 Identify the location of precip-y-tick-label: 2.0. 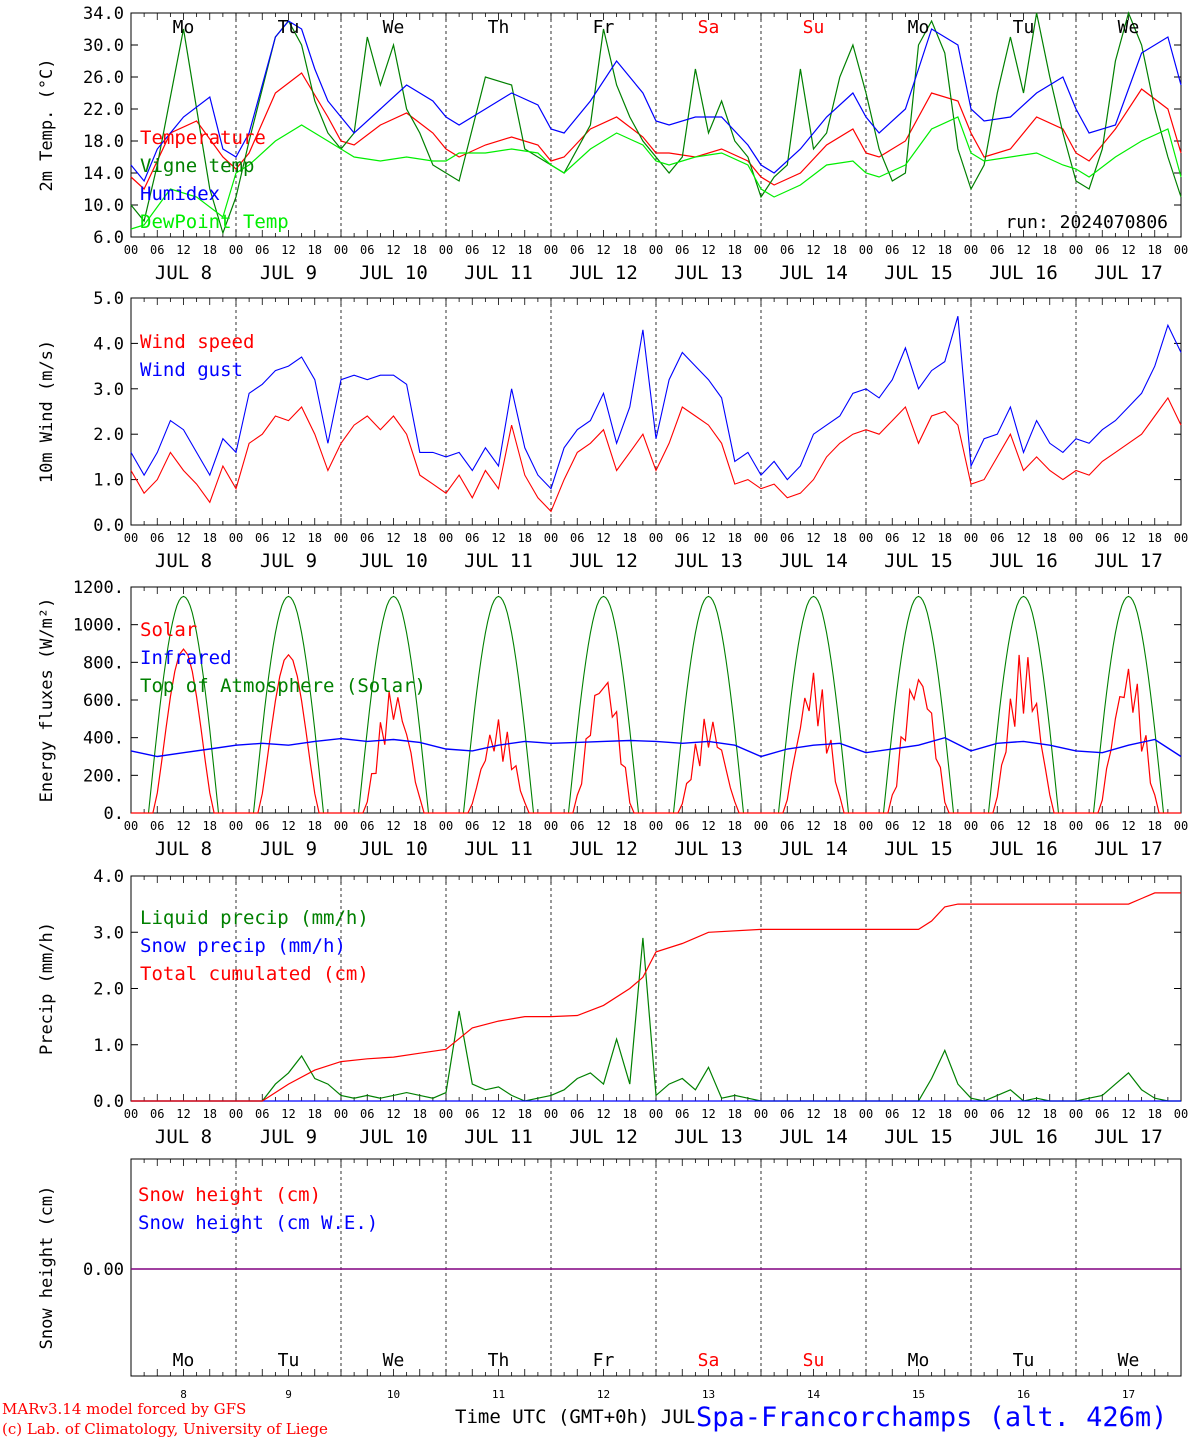
(108, 990).